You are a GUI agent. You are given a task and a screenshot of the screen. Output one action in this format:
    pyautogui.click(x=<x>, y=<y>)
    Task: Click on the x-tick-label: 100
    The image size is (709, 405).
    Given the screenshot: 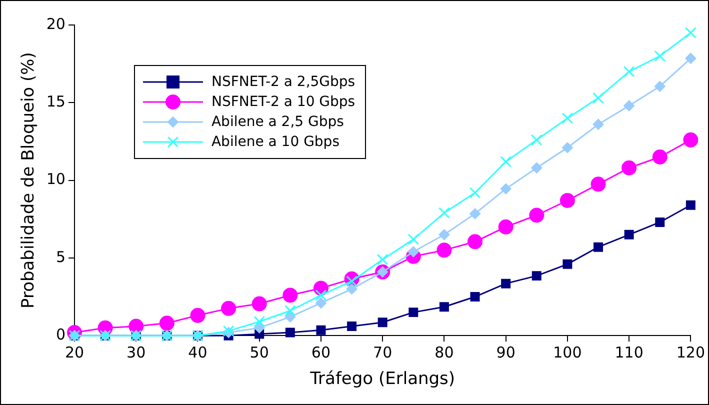 What is the action you would take?
    pyautogui.click(x=567, y=352)
    